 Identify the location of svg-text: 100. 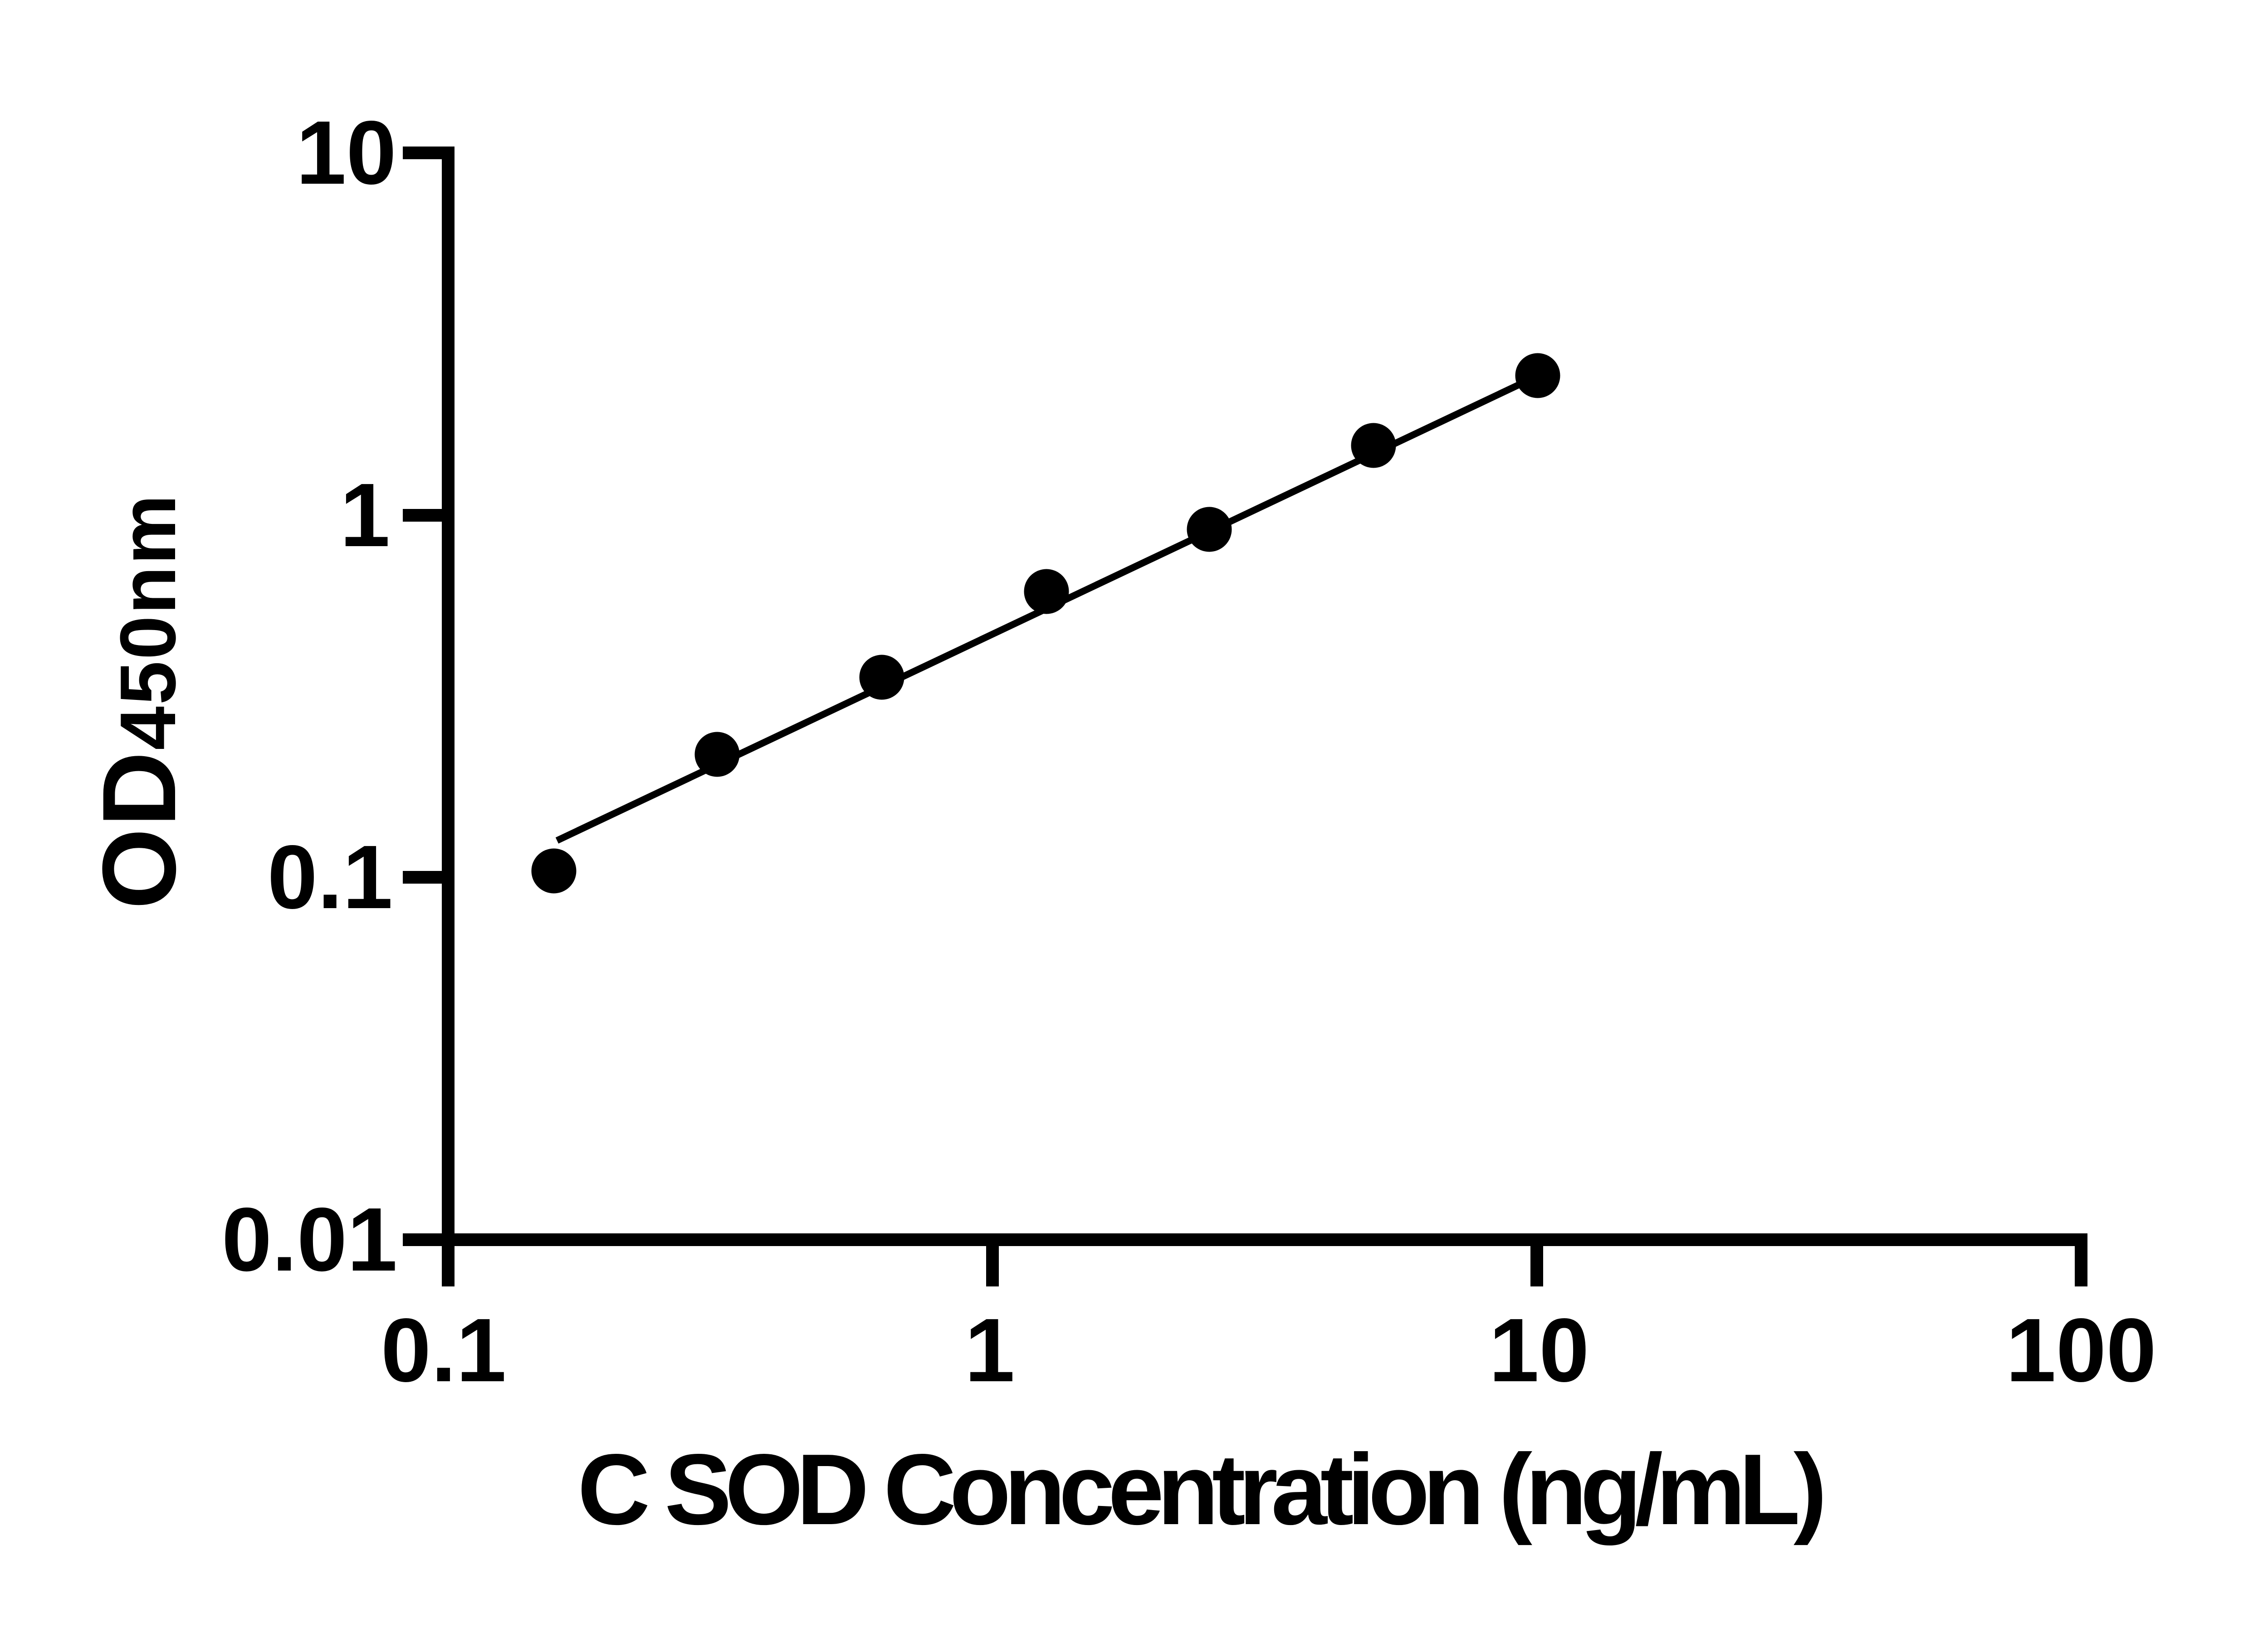
(2081, 1350).